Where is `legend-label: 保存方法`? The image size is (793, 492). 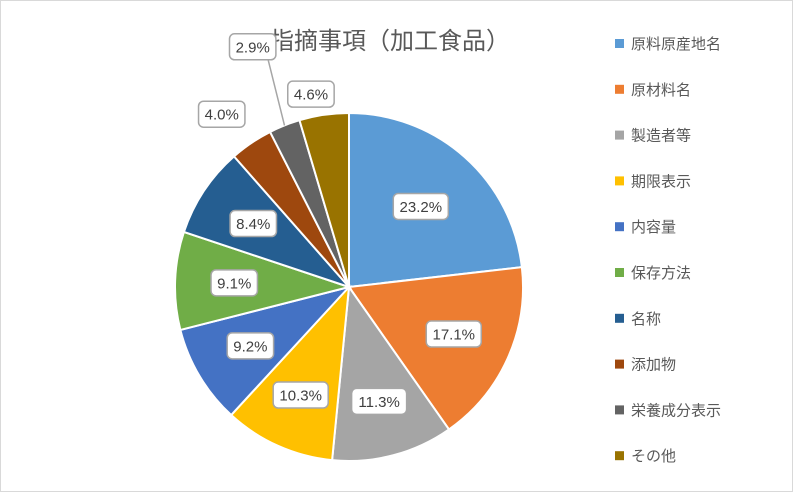 legend-label: 保存方法 is located at coordinates (661, 273).